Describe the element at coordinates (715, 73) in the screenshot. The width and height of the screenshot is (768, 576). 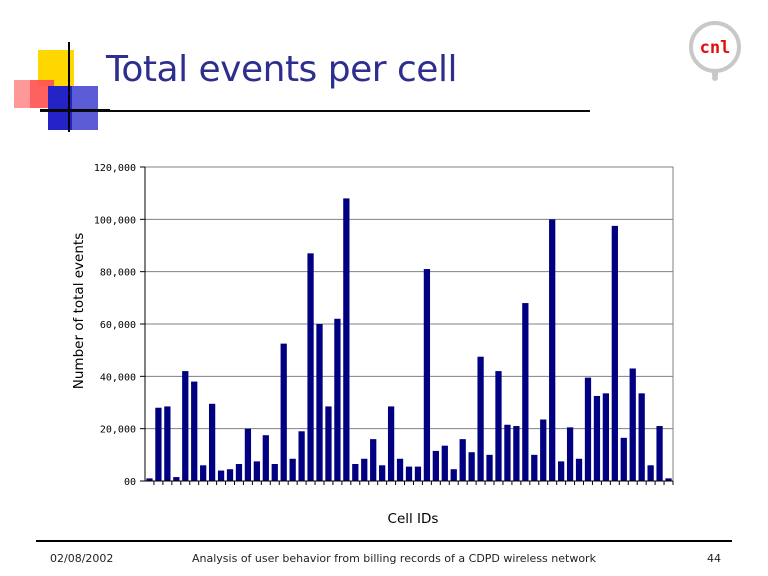
I see `logo-stem` at that location.